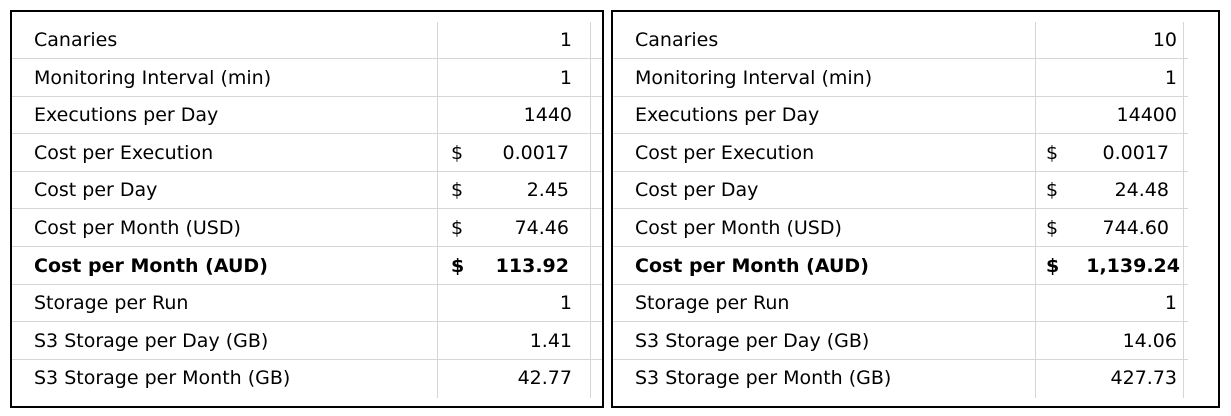  I want to click on row-value: 1.41, so click(550, 340).